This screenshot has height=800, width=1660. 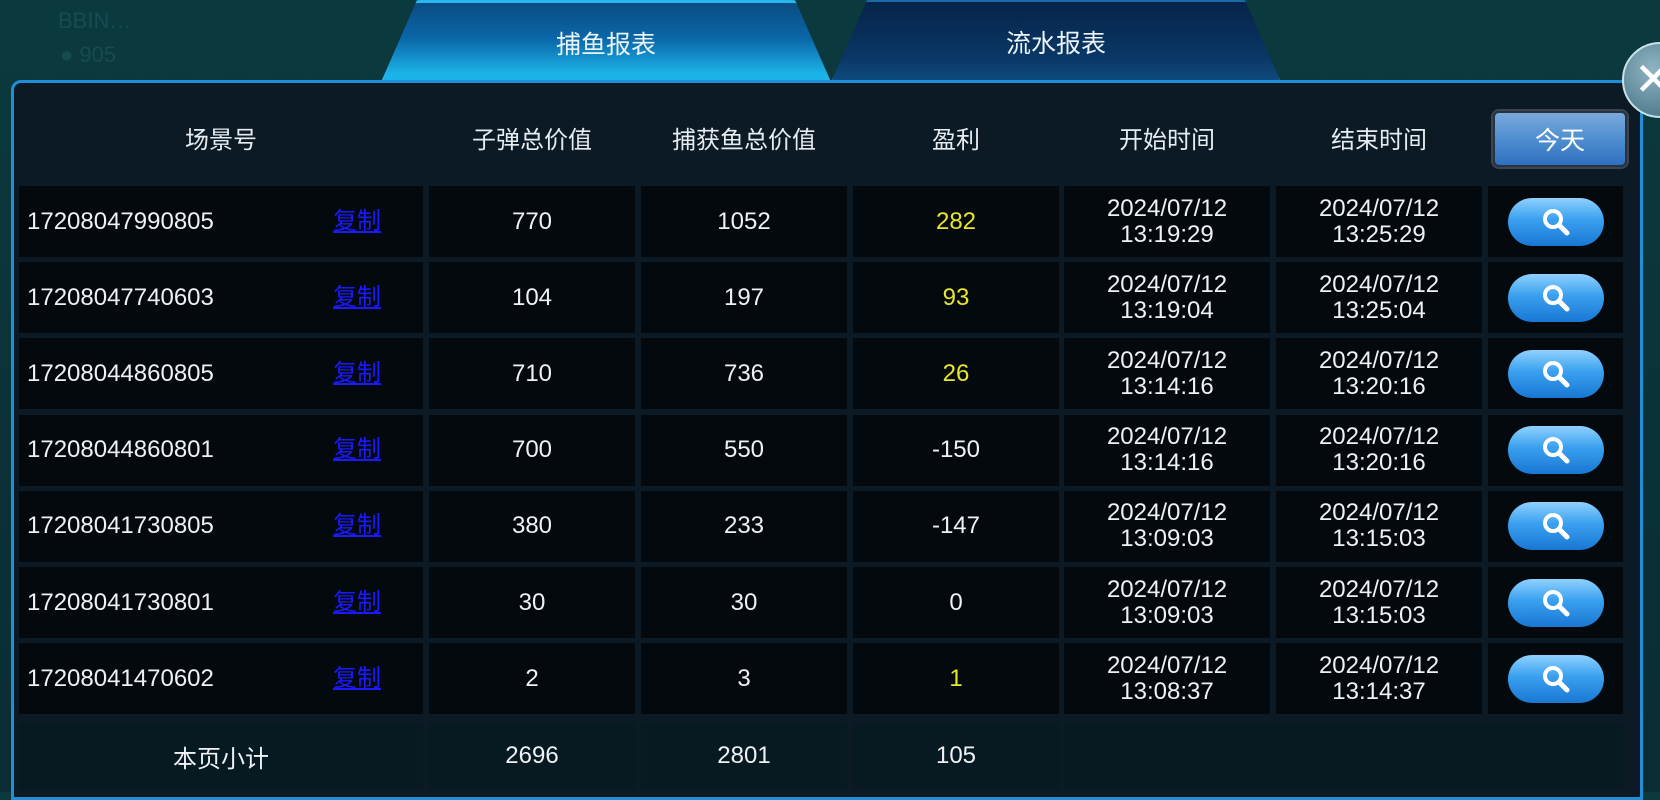 I want to click on scene-id: 17208047740603, so click(x=120, y=297).